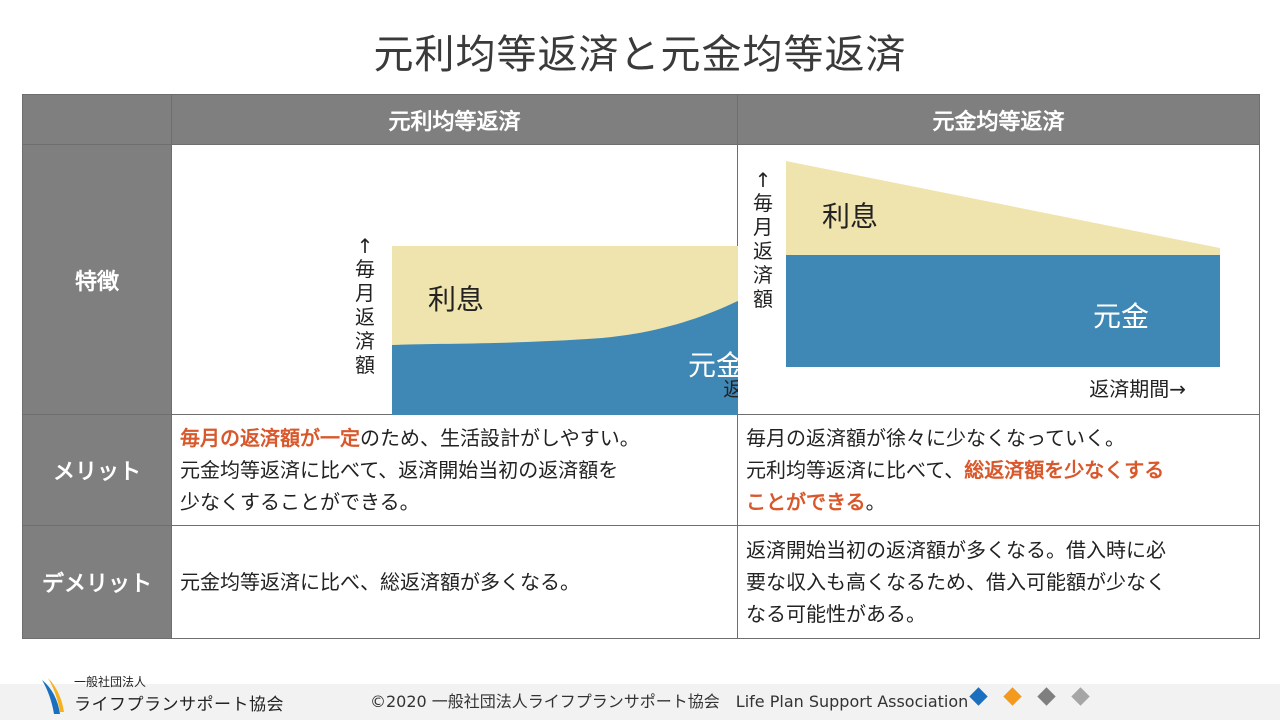 Image resolution: width=1280 pixels, height=720 pixels. I want to click on equal-payment-chart: ↑ 毎 月 返 済 額 利息 元金 返済期間→, so click(546, 324).